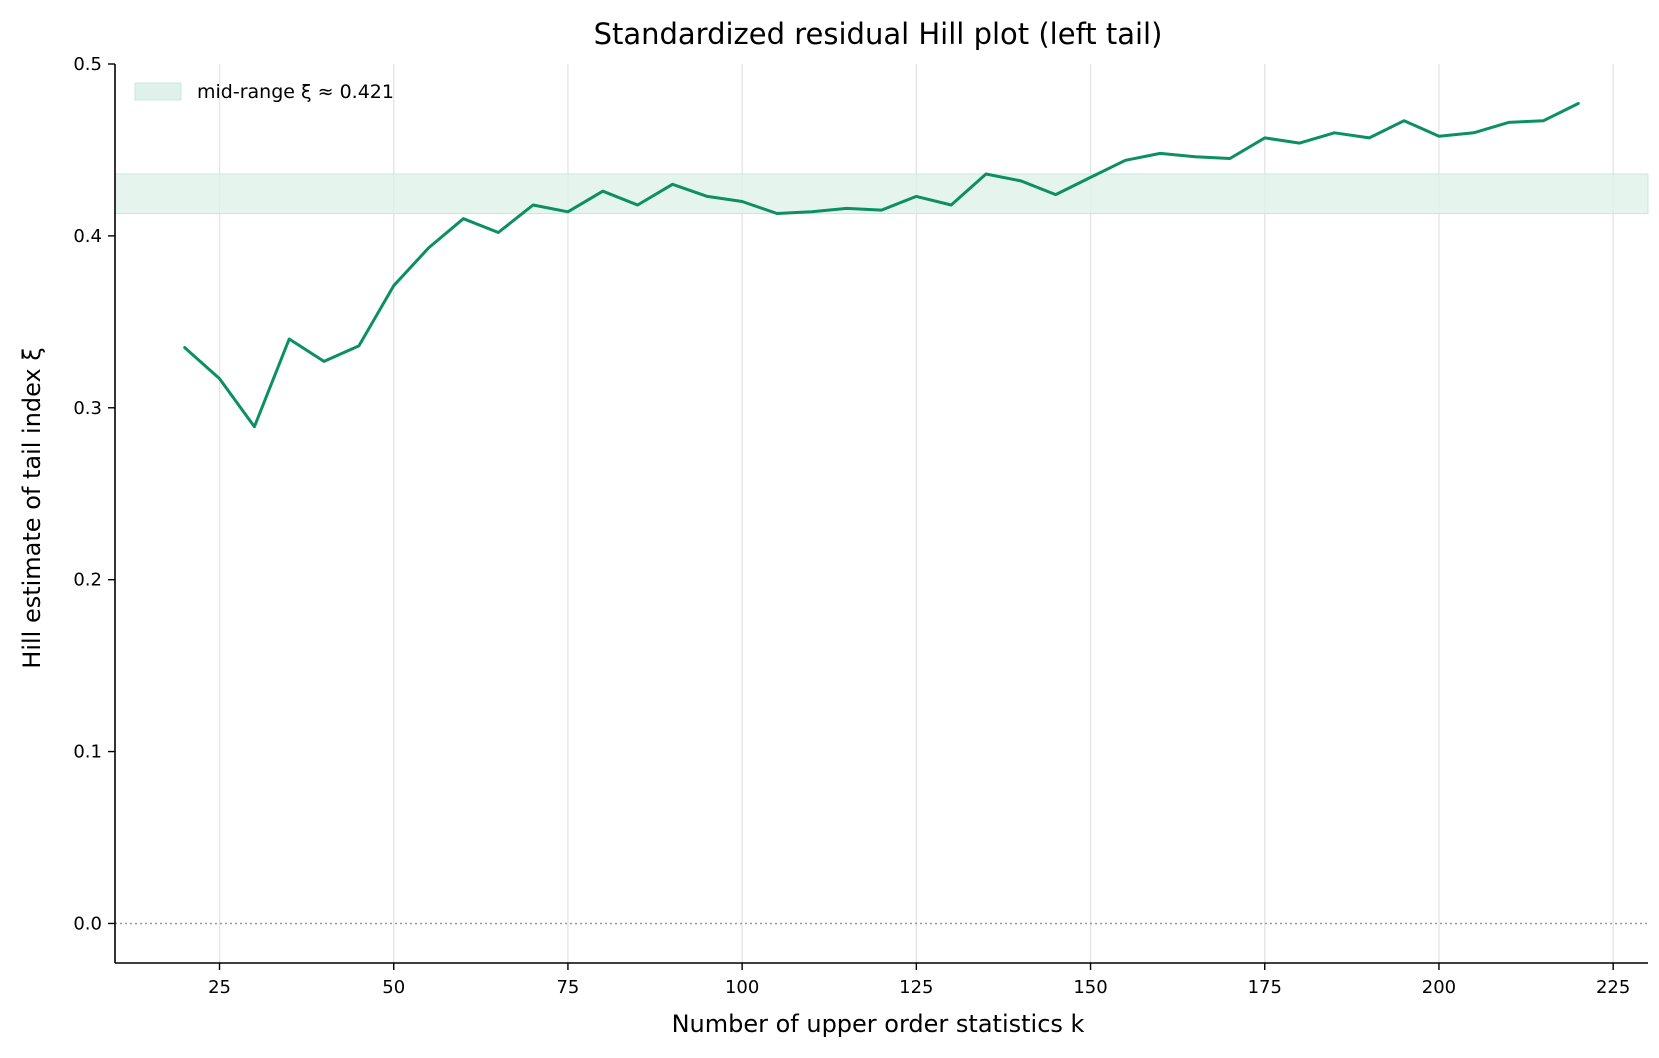 This screenshot has height=1058, width=1659. What do you see at coordinates (1543, 121) in the screenshot?
I see `data-point-k215` at bounding box center [1543, 121].